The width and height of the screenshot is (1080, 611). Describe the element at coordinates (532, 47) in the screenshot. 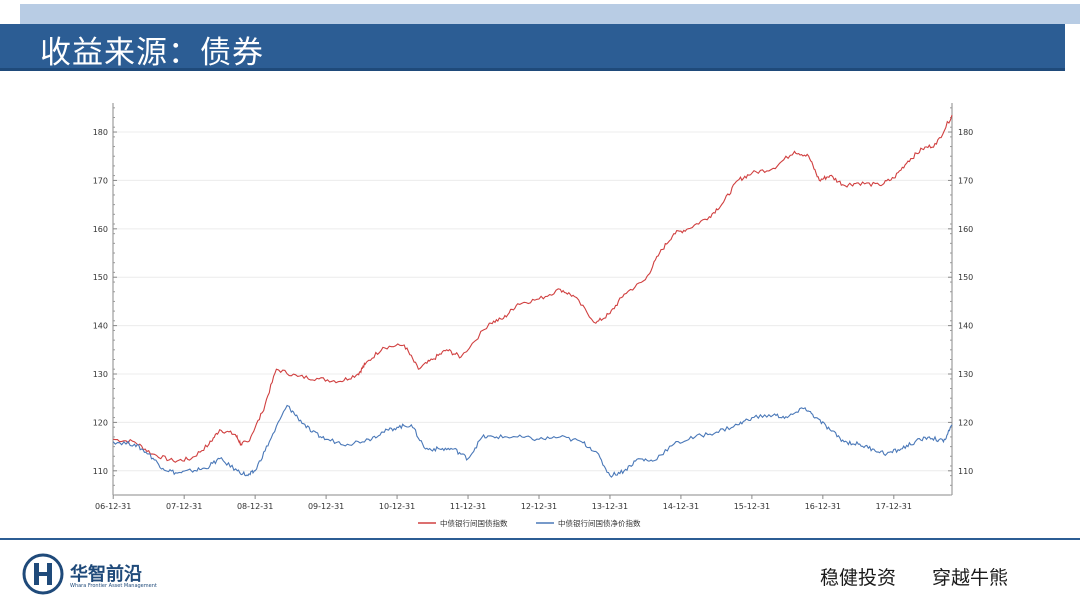

I see `title-bar: 收益来源：债券` at that location.